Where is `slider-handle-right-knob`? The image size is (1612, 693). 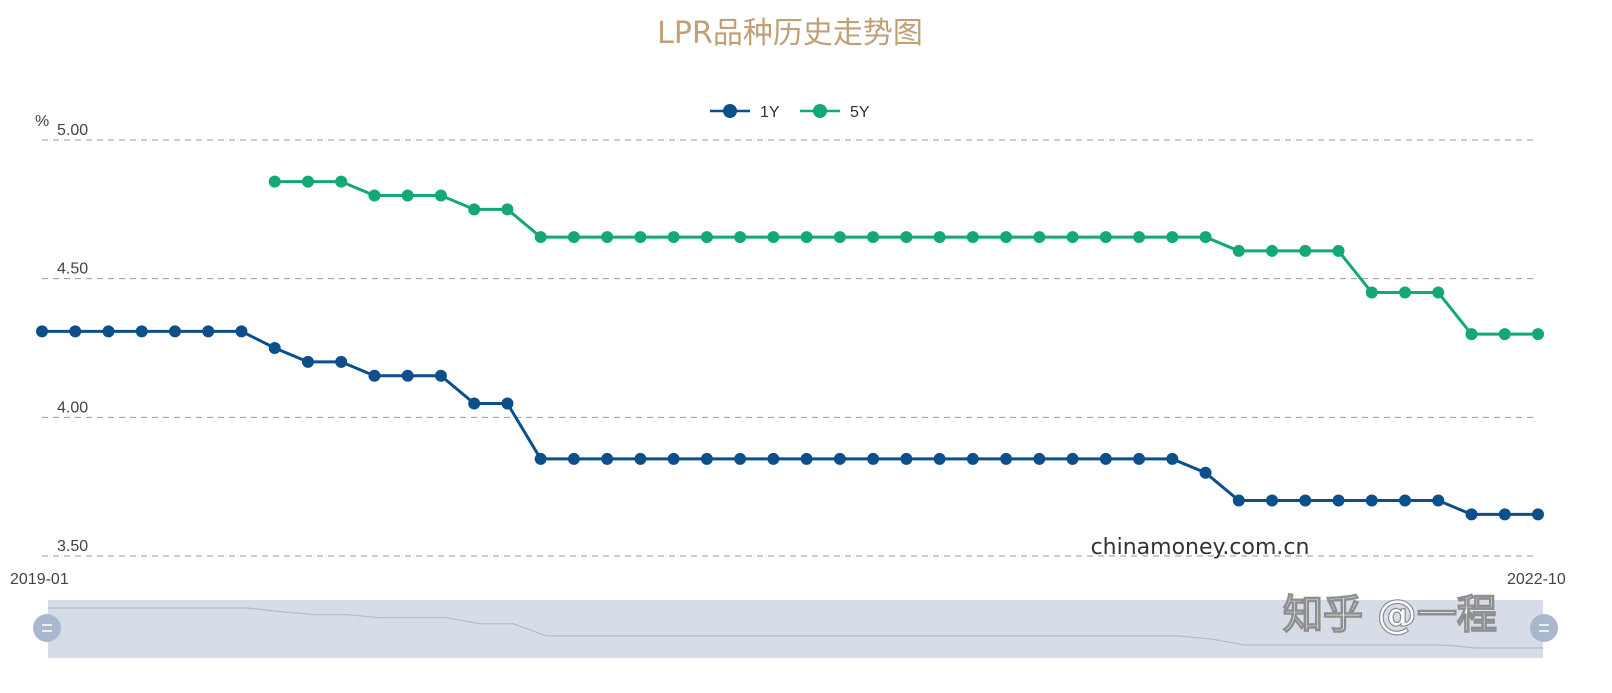
slider-handle-right-knob is located at coordinates (1544, 628).